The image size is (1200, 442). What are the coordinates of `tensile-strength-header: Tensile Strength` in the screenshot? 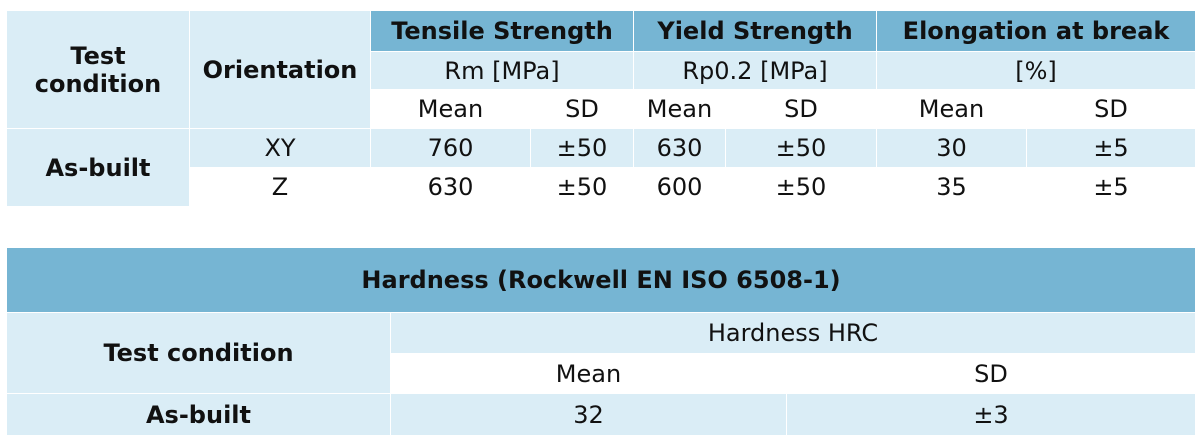 It's located at (502, 31).